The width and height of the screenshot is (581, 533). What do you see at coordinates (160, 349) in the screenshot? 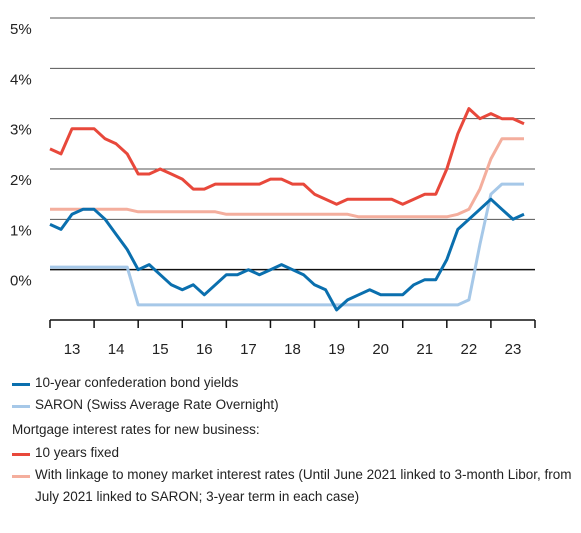
I see `x-tick-label: 15` at bounding box center [160, 349].